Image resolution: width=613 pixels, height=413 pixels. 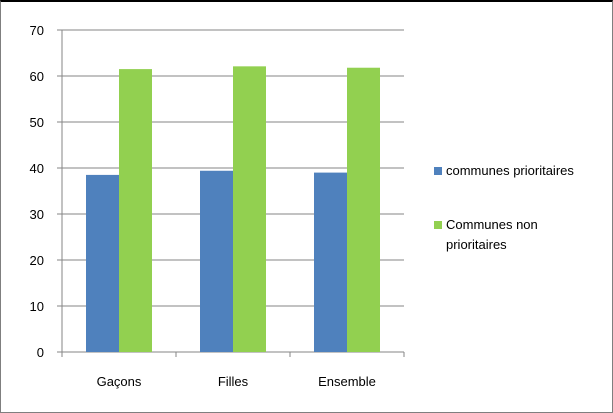 What do you see at coordinates (347, 381) in the screenshot?
I see `x-tick-label-ensemble: Ensemble` at bounding box center [347, 381].